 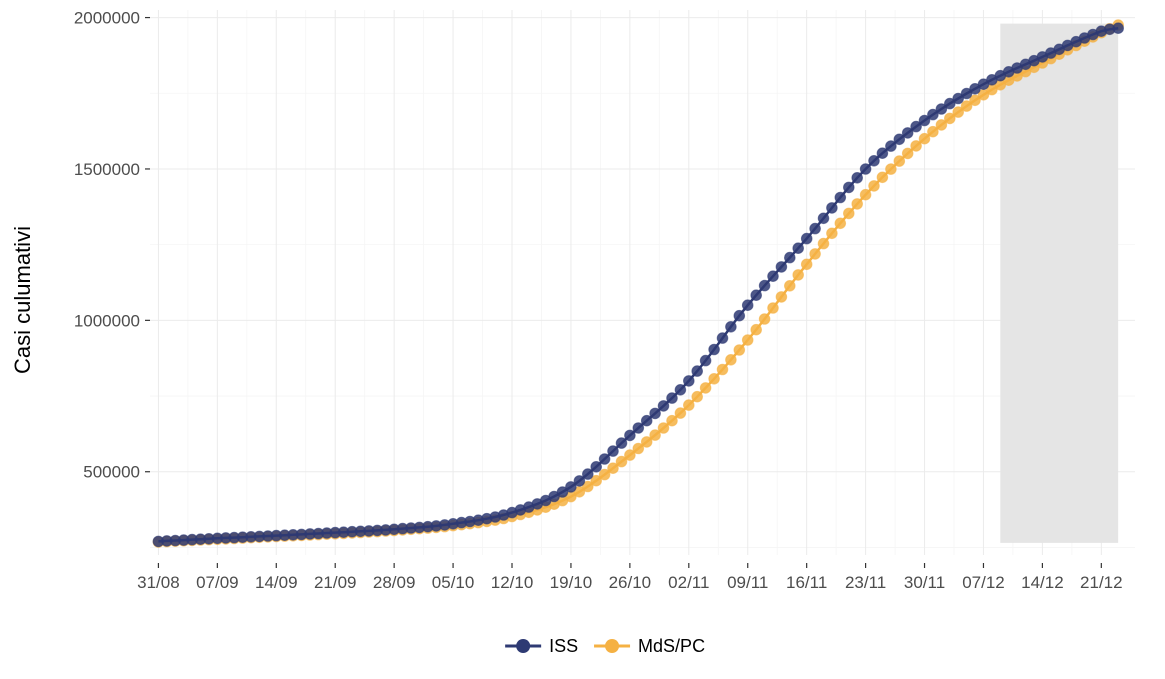 I want to click on x-tick-label: 05/10, so click(x=453, y=582).